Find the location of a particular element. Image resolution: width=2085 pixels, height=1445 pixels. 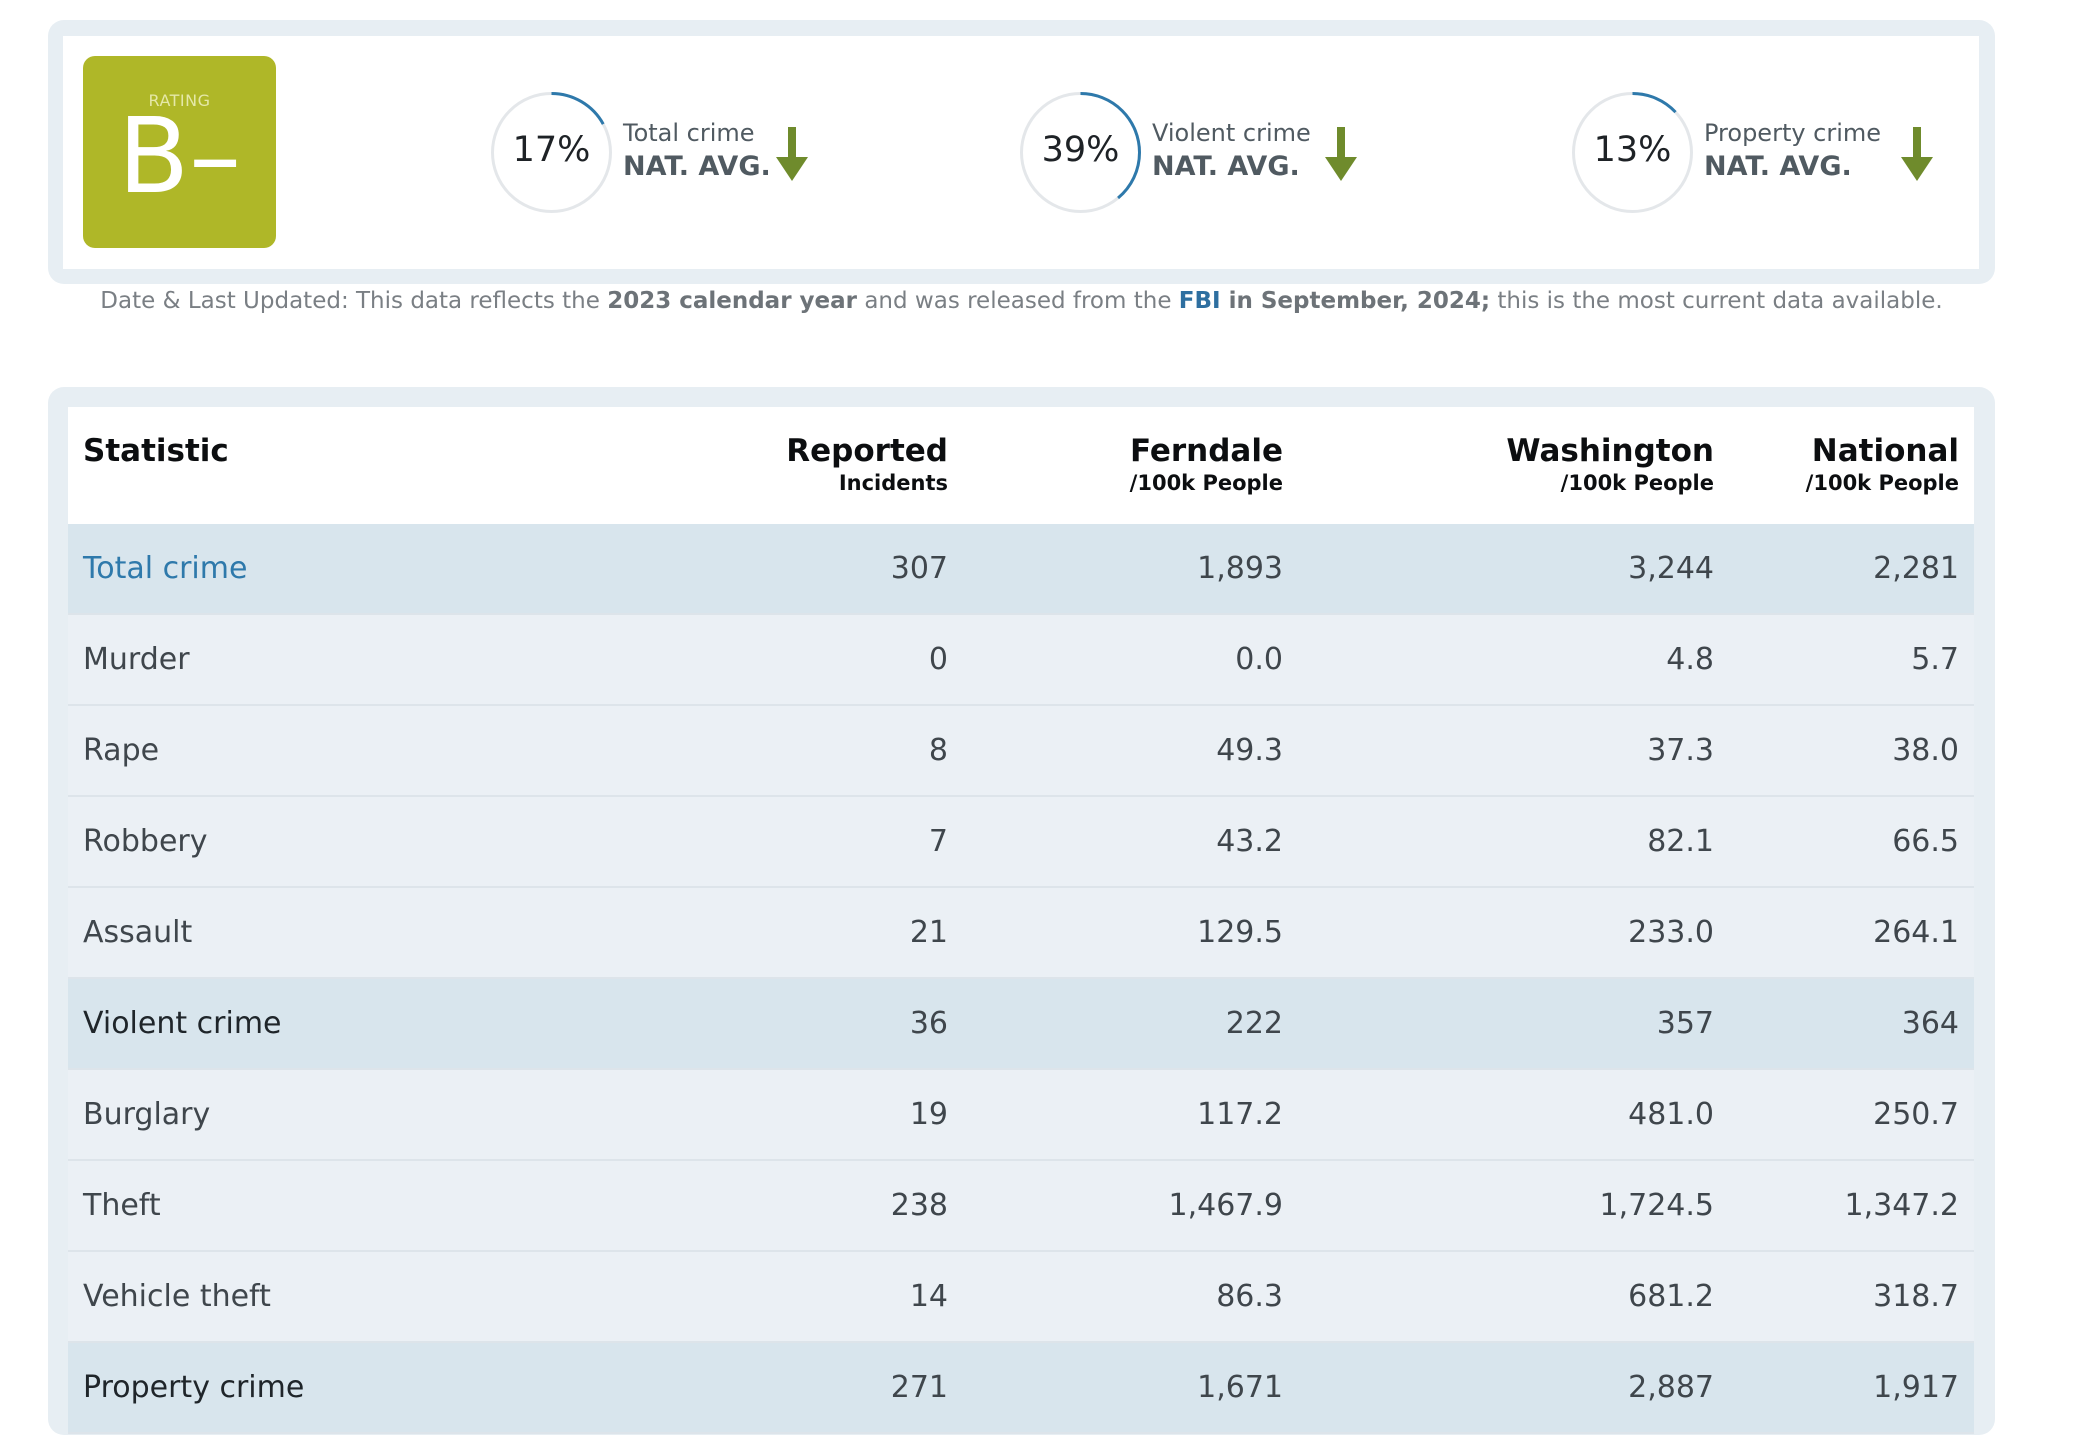

table-row: Burglary 19 117.2 481.0 250.7 is located at coordinates (1021, 1115).